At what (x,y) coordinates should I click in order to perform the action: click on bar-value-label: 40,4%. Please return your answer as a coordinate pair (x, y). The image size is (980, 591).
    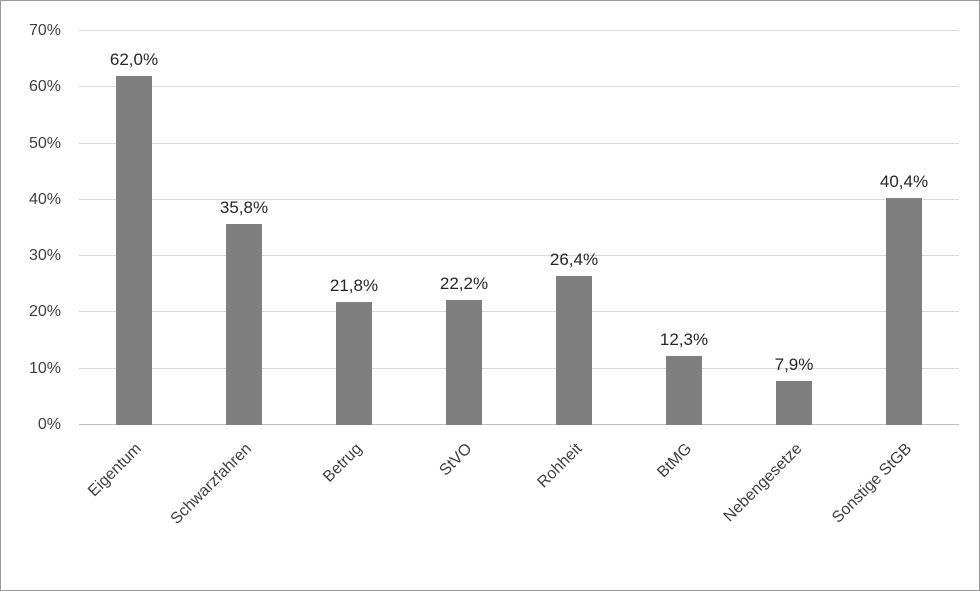
    Looking at the image, I should click on (904, 181).